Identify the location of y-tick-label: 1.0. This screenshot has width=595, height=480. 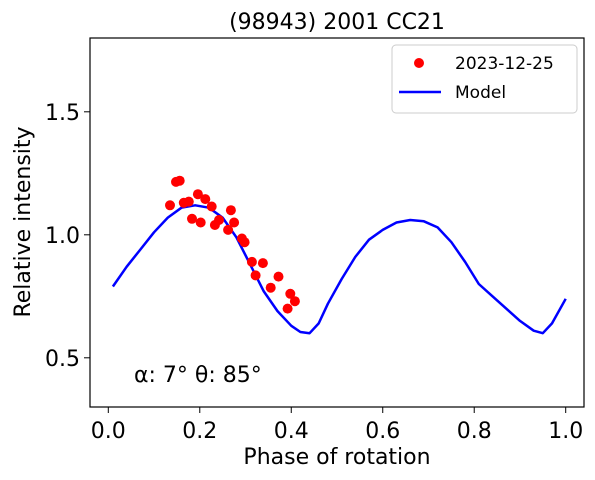
(62, 236).